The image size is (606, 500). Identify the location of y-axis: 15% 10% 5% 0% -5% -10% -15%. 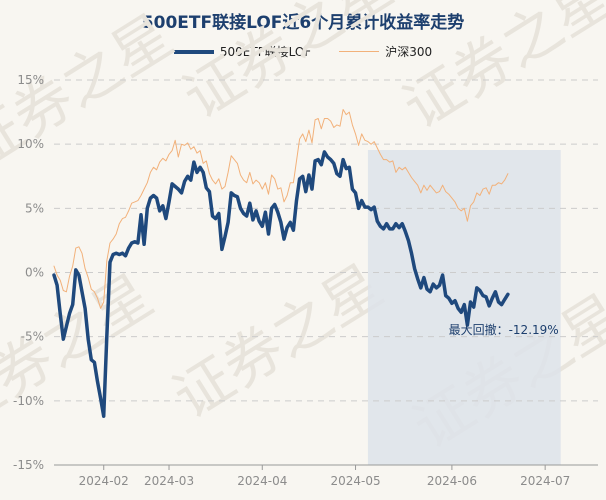
(28, 272).